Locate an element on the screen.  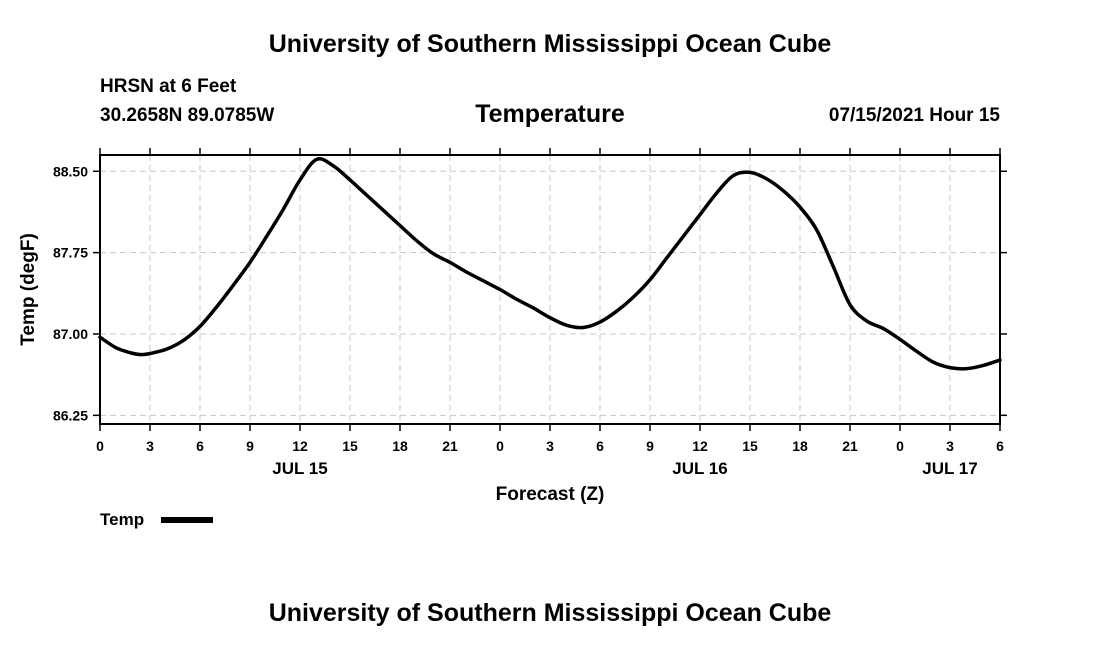
y-tick-label: 88.50 is located at coordinates (70, 171).